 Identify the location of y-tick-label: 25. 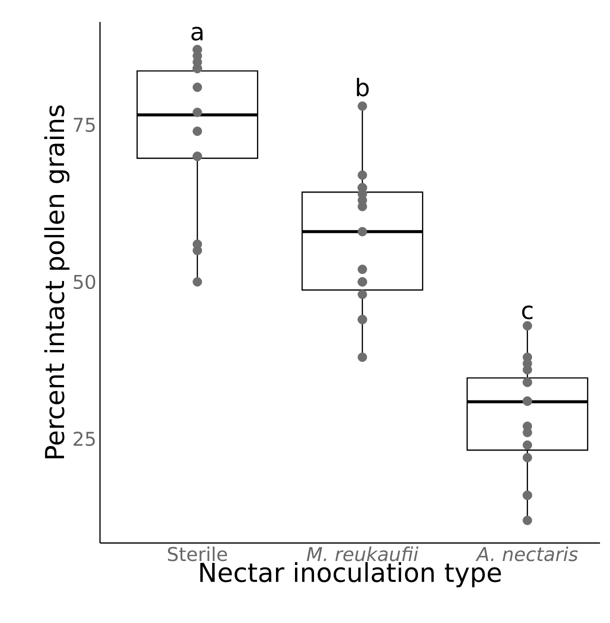
(84, 439).